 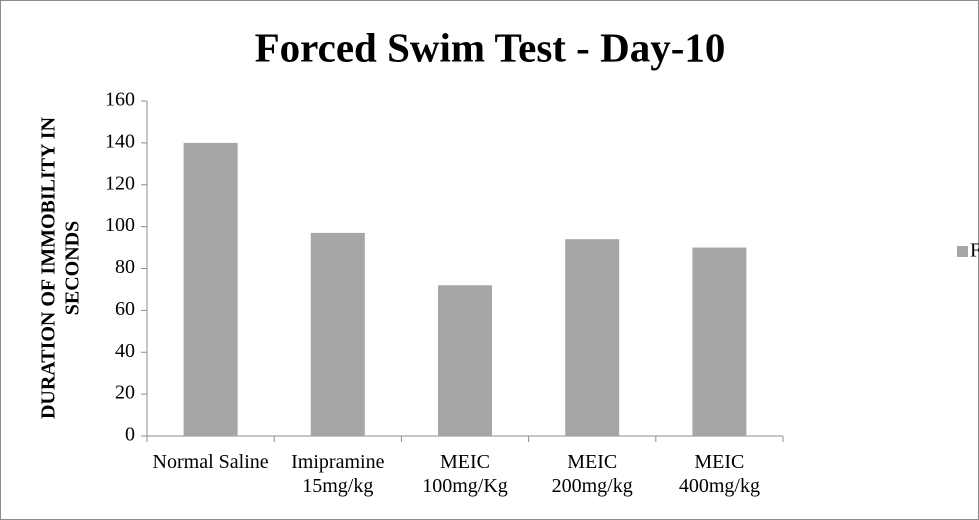 I want to click on x-tick-label-box: MEIC 200mg/kg, so click(x=592, y=474).